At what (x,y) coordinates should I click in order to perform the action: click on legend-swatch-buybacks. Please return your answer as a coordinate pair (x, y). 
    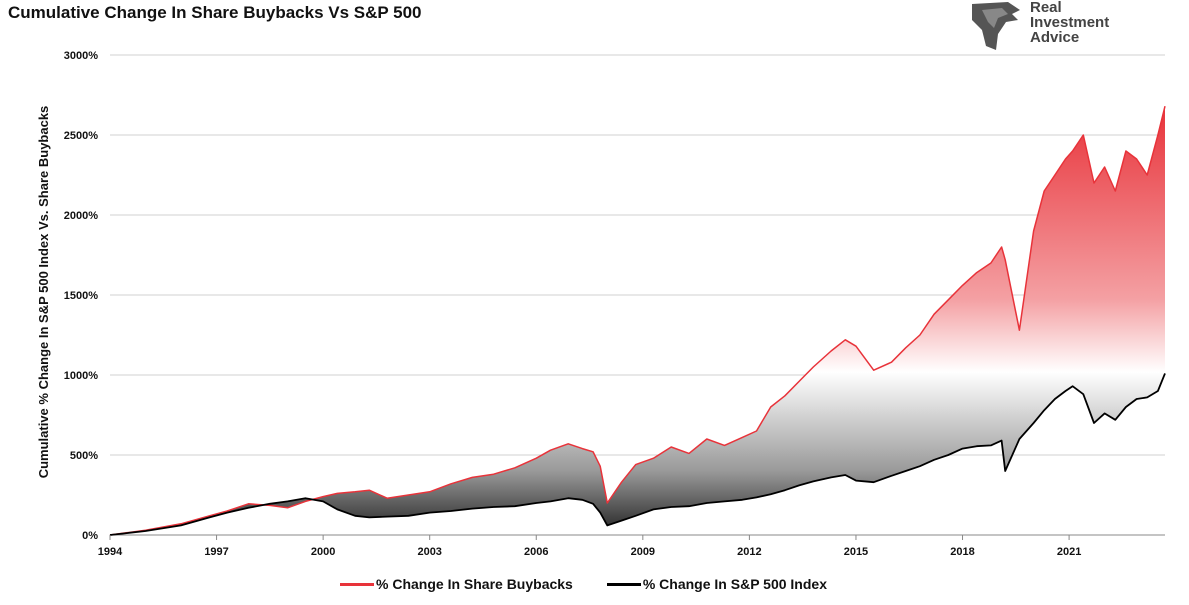
    Looking at the image, I should click on (357, 584).